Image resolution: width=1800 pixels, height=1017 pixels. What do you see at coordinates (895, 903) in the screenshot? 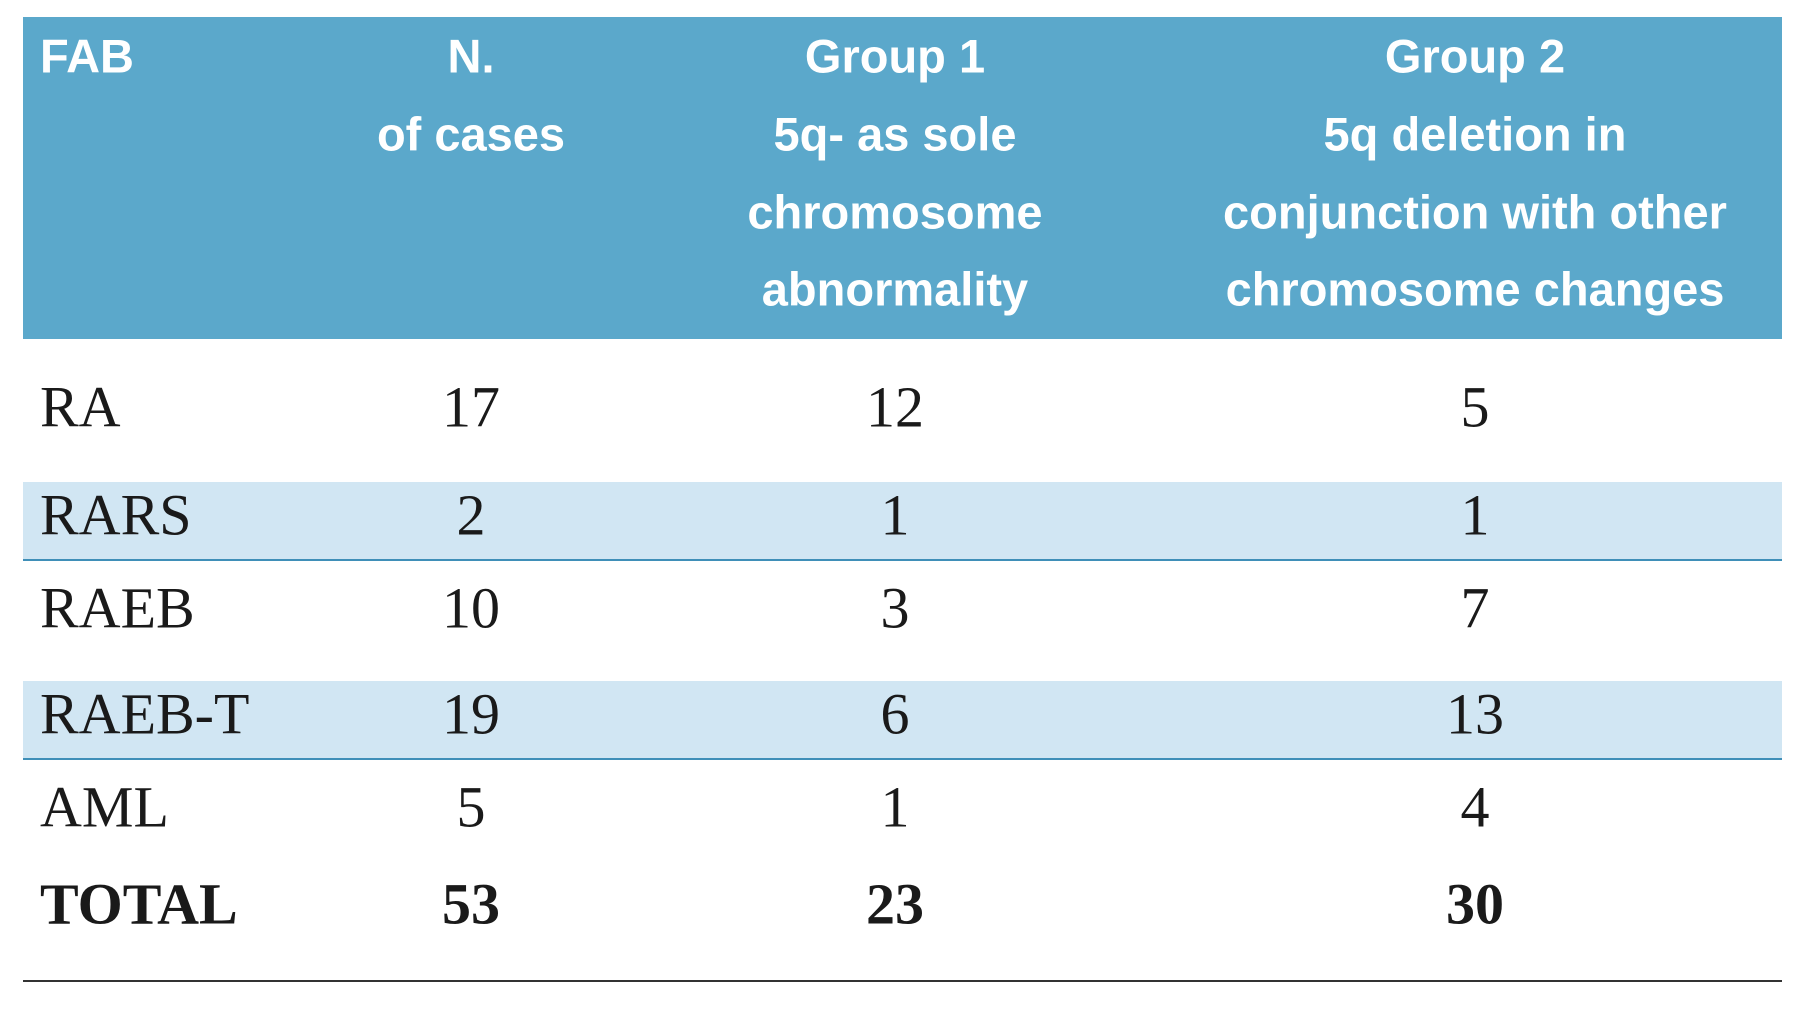
I see `total-cell: 23` at bounding box center [895, 903].